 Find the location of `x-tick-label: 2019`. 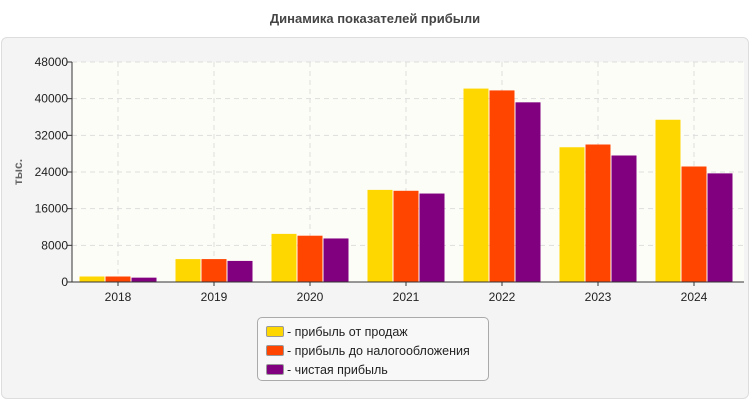

x-tick-label: 2019 is located at coordinates (214, 297).